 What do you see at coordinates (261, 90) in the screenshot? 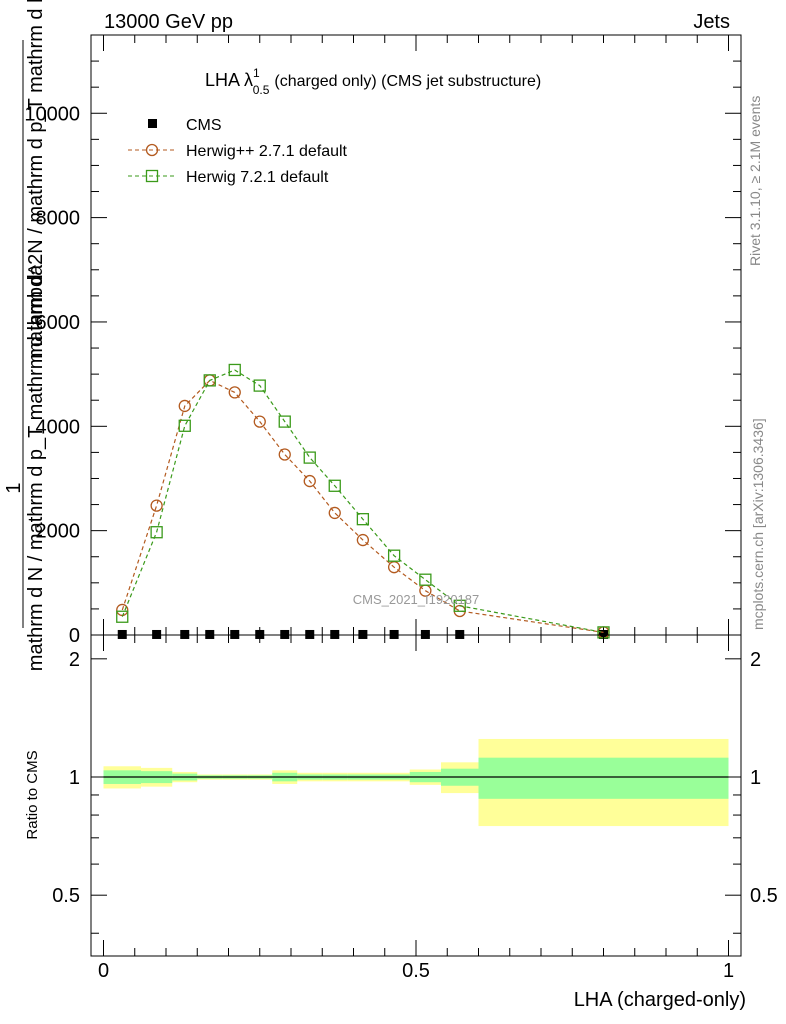
I see `main-title-sub: 0.5` at bounding box center [261, 90].